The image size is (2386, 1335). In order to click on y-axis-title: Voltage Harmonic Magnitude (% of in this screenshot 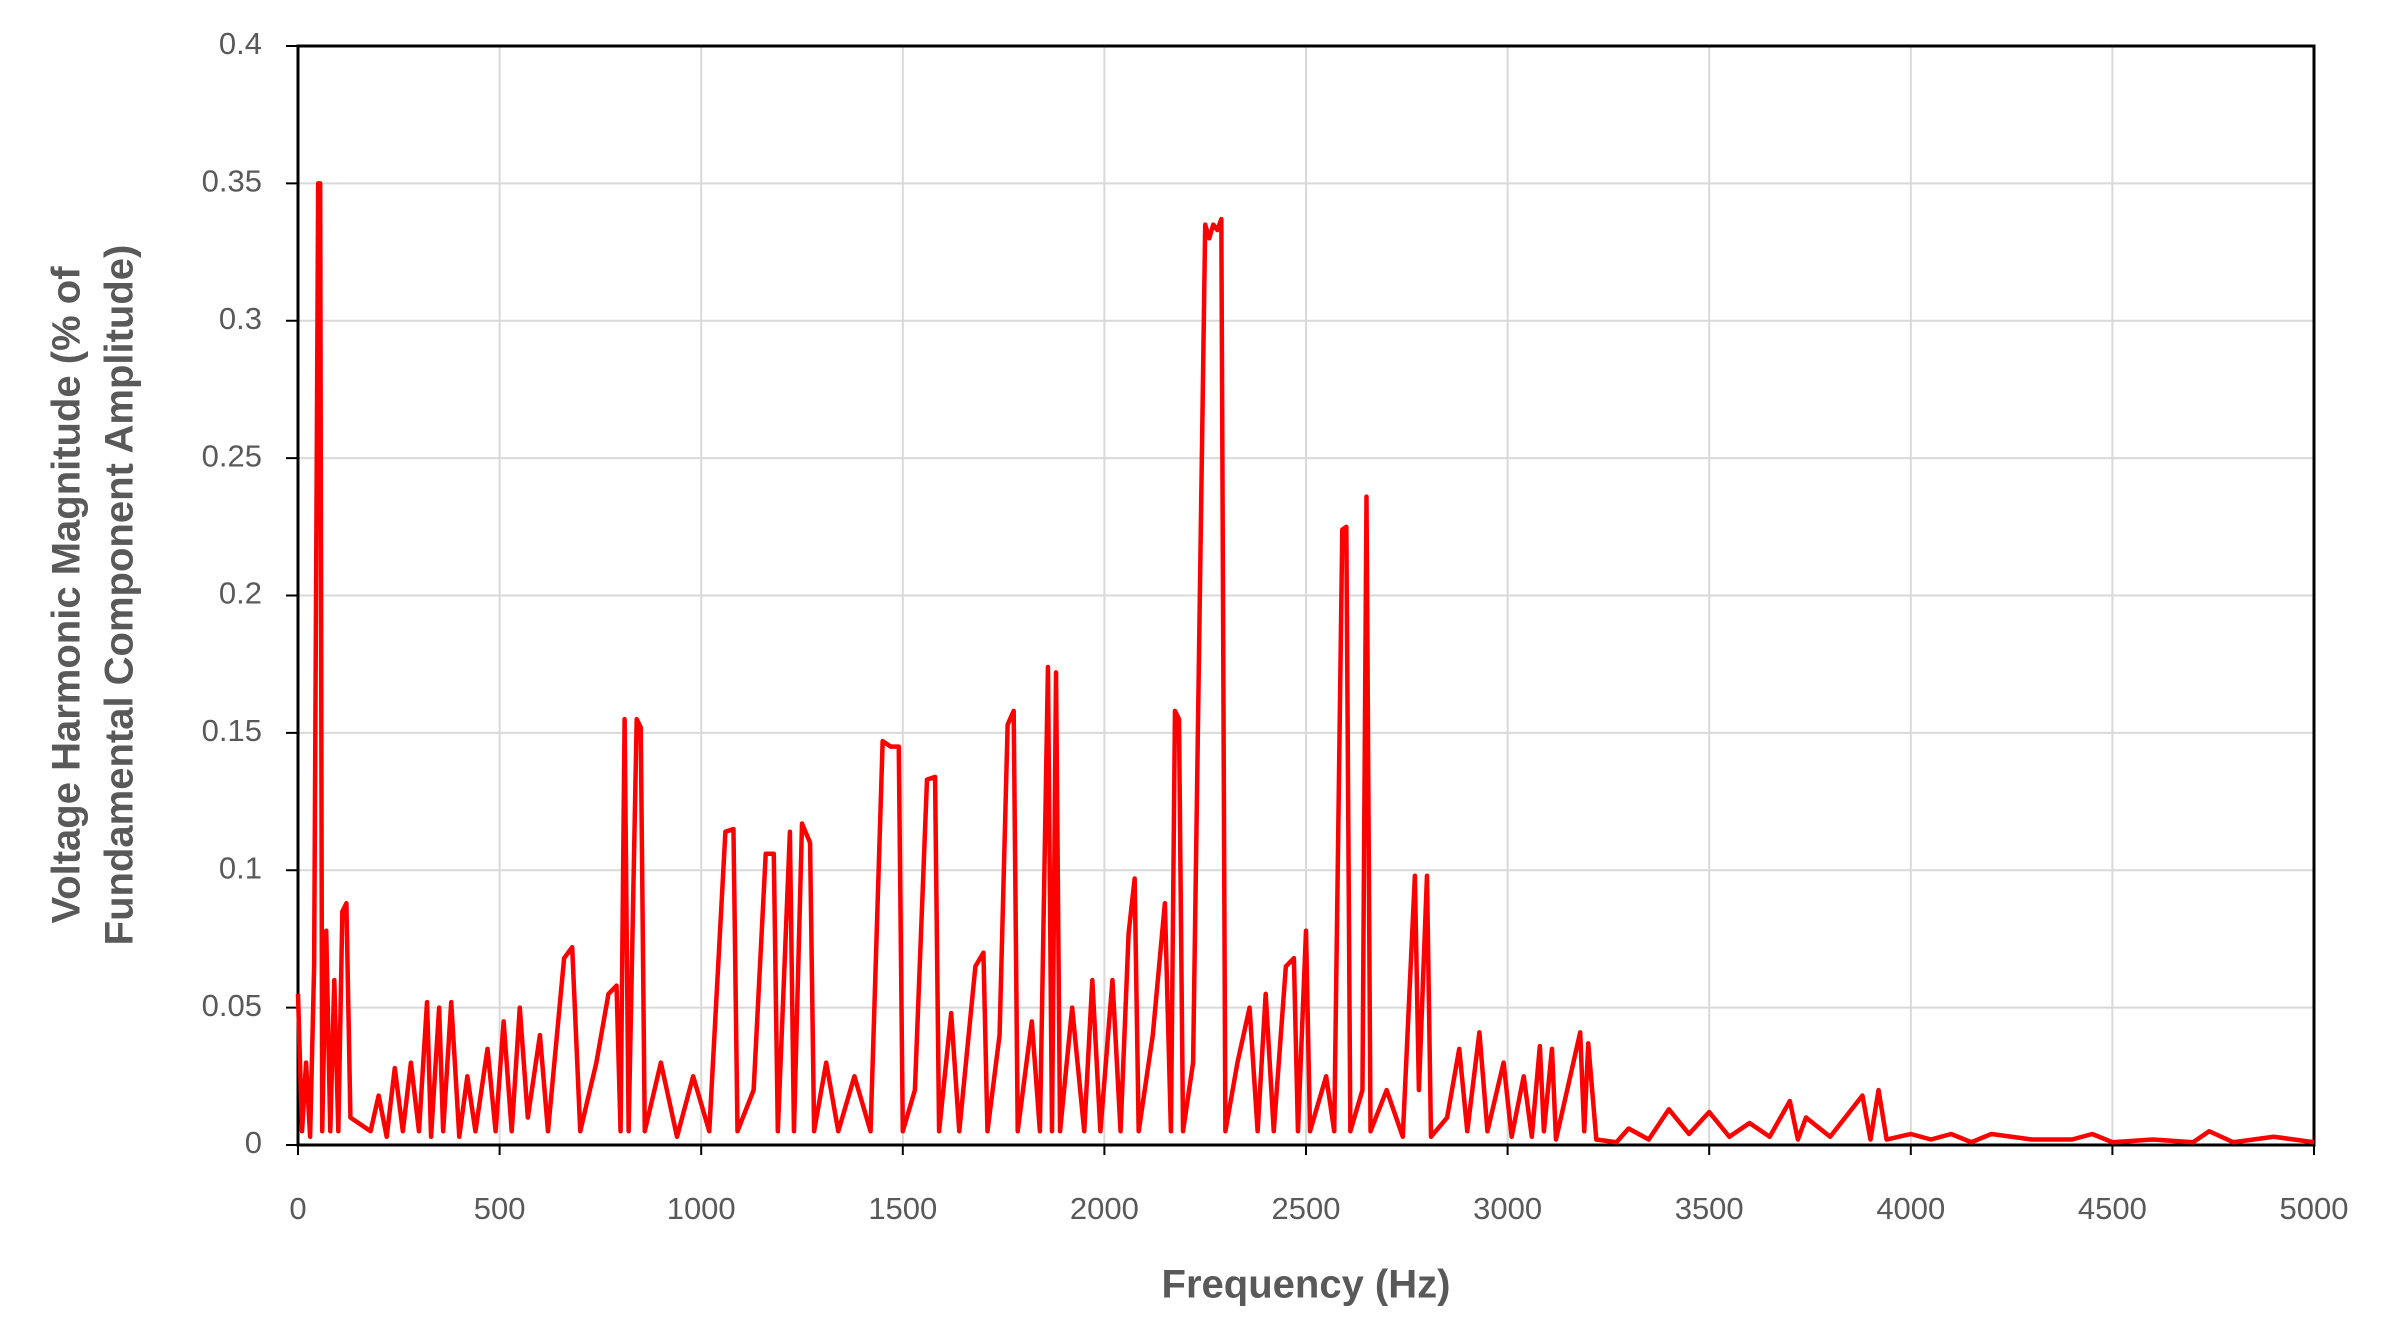, I will do `click(67, 595)`.